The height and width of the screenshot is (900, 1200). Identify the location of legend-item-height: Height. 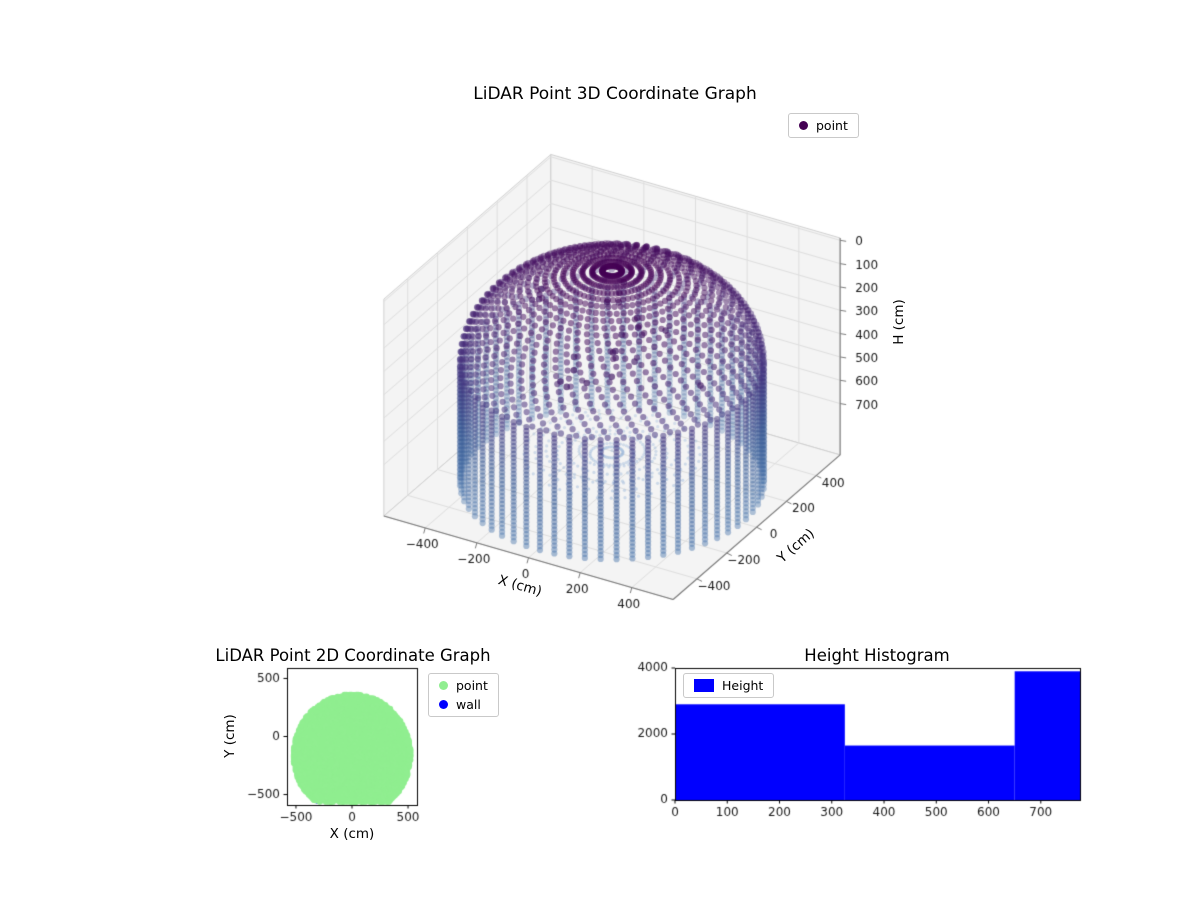
(728, 685).